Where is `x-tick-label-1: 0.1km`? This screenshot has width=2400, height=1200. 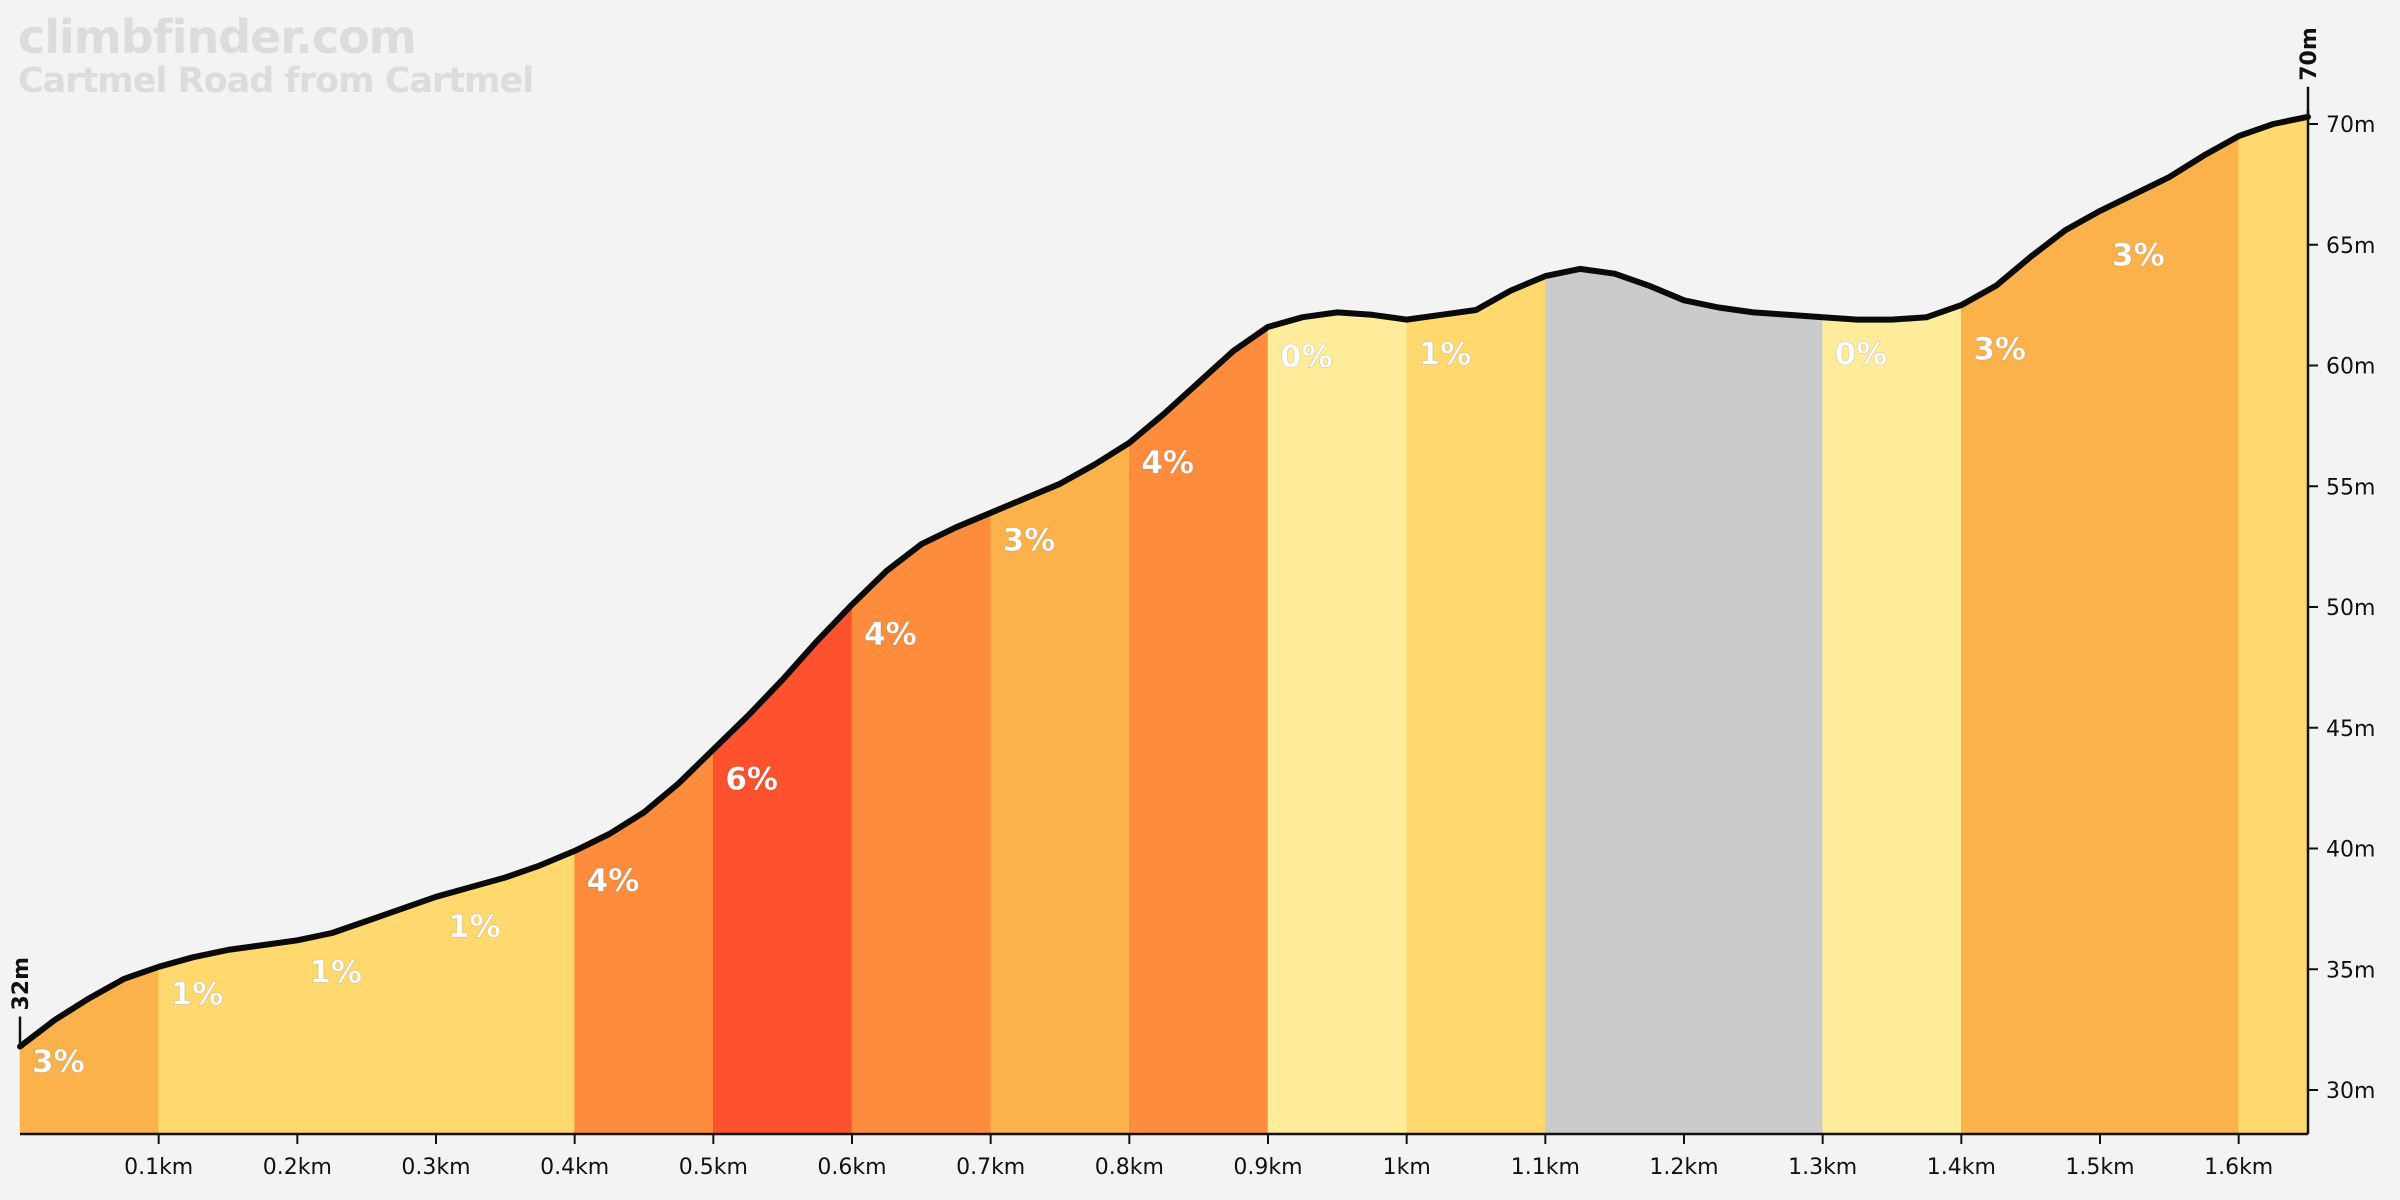 x-tick-label-1: 0.1km is located at coordinates (158, 1167).